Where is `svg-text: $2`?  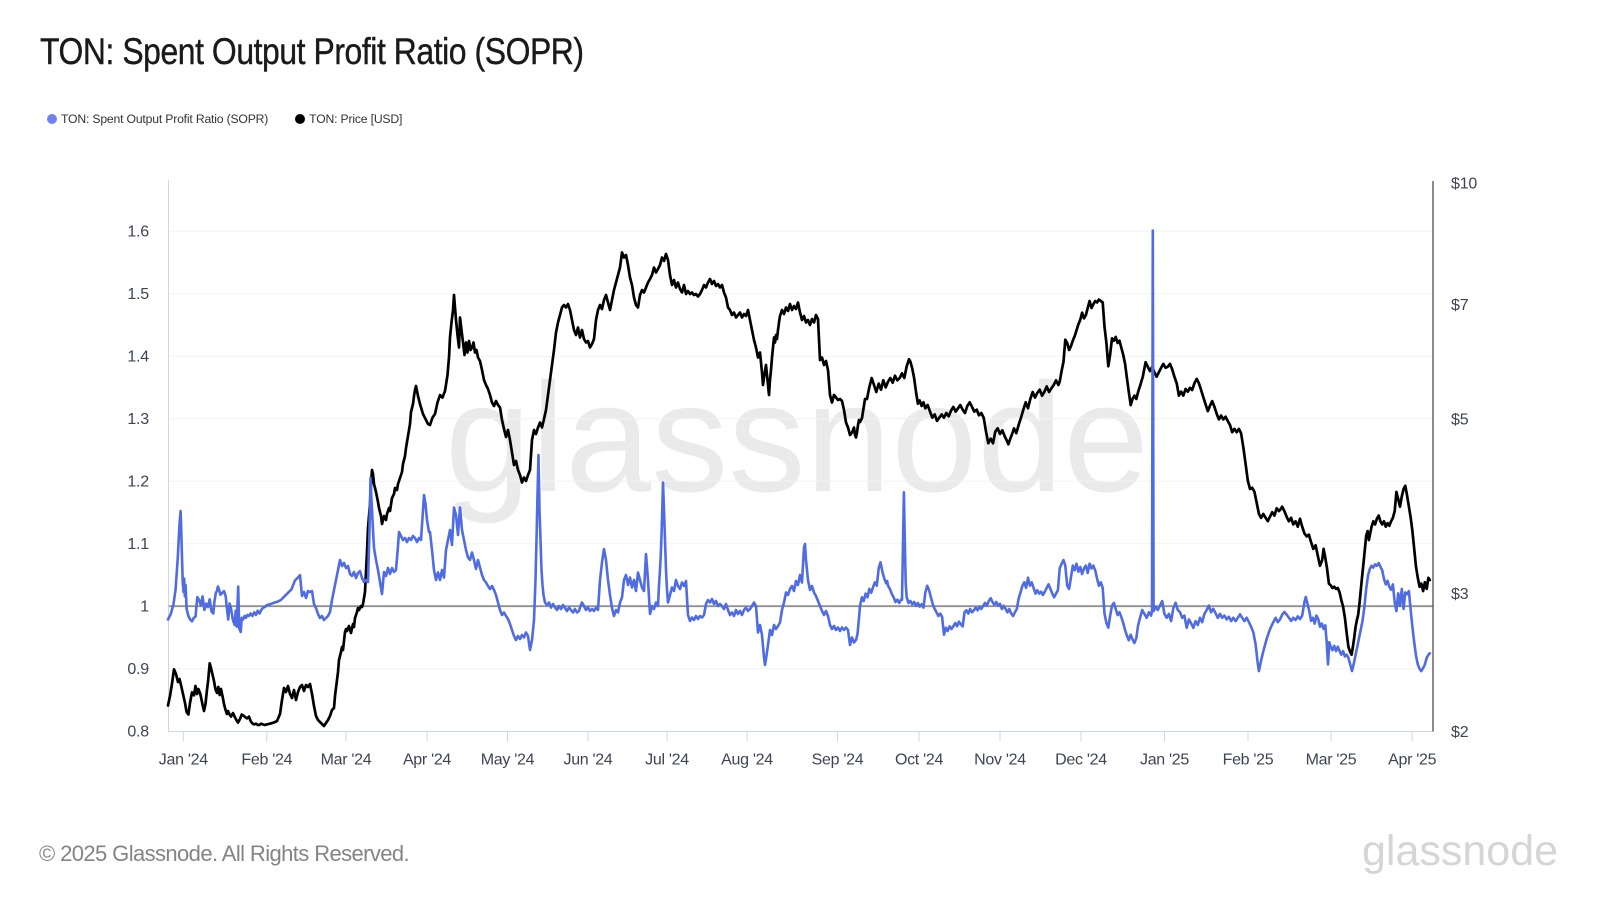
svg-text: $2 is located at coordinates (1460, 732).